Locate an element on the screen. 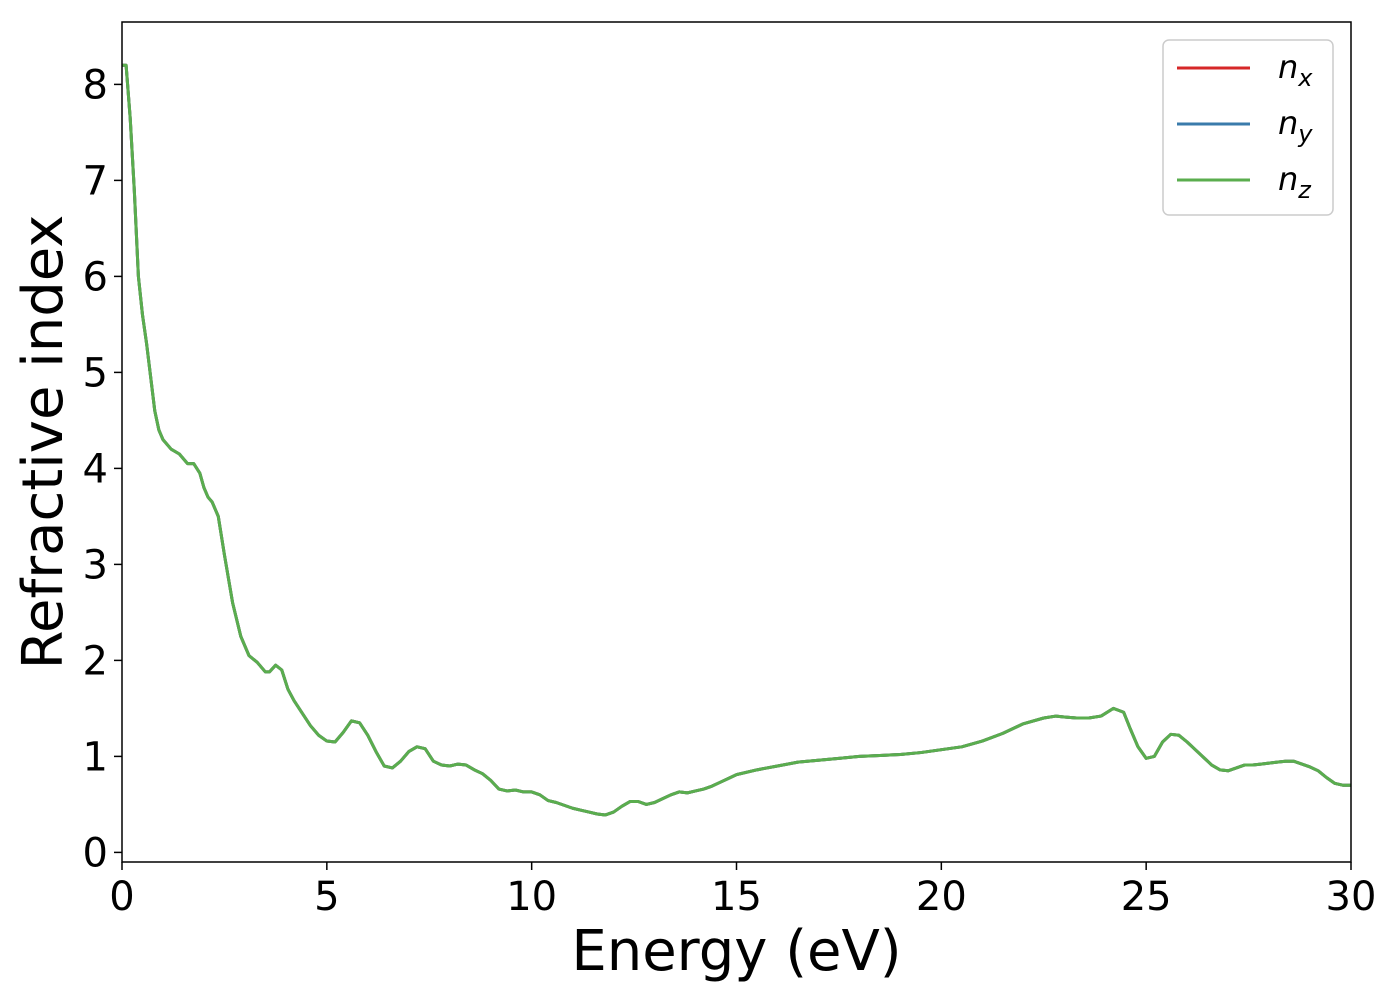 The height and width of the screenshot is (1000, 1400). y-axis-ticks: 0 1 2 3 4 5 6 7 8 is located at coordinates (102, 469).